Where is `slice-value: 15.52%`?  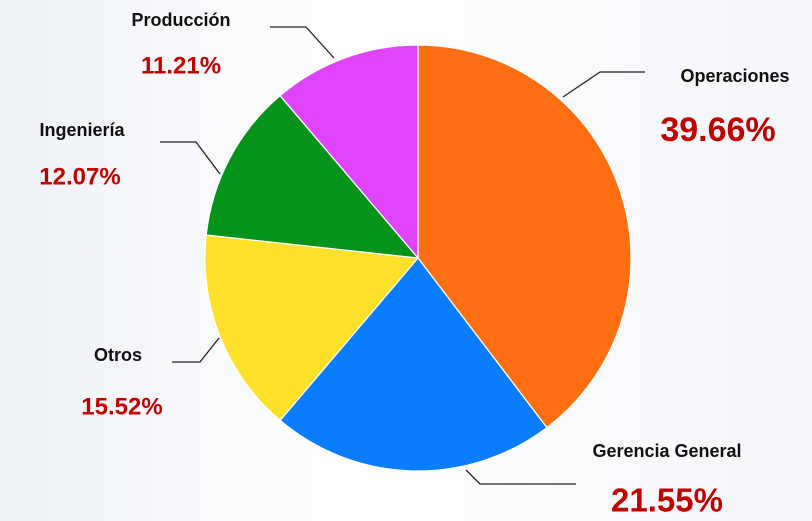 slice-value: 15.52% is located at coordinates (121, 406).